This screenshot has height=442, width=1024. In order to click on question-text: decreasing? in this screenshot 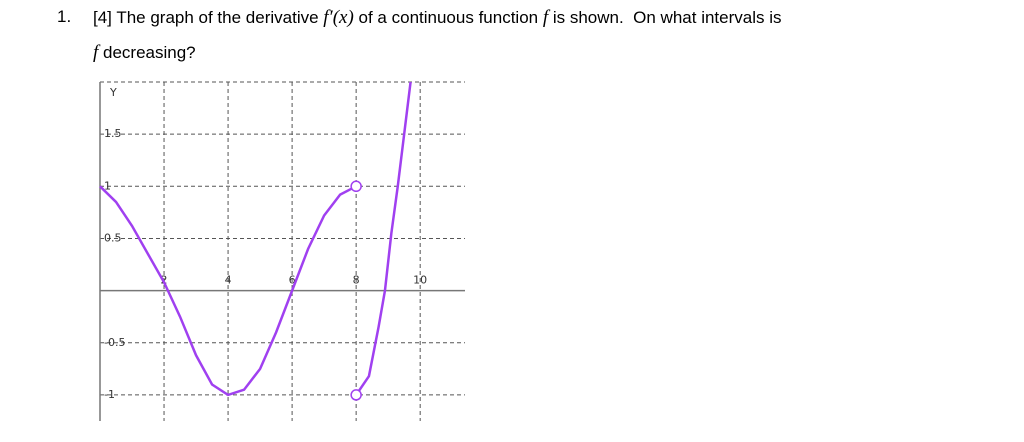, I will do `click(147, 52)`.